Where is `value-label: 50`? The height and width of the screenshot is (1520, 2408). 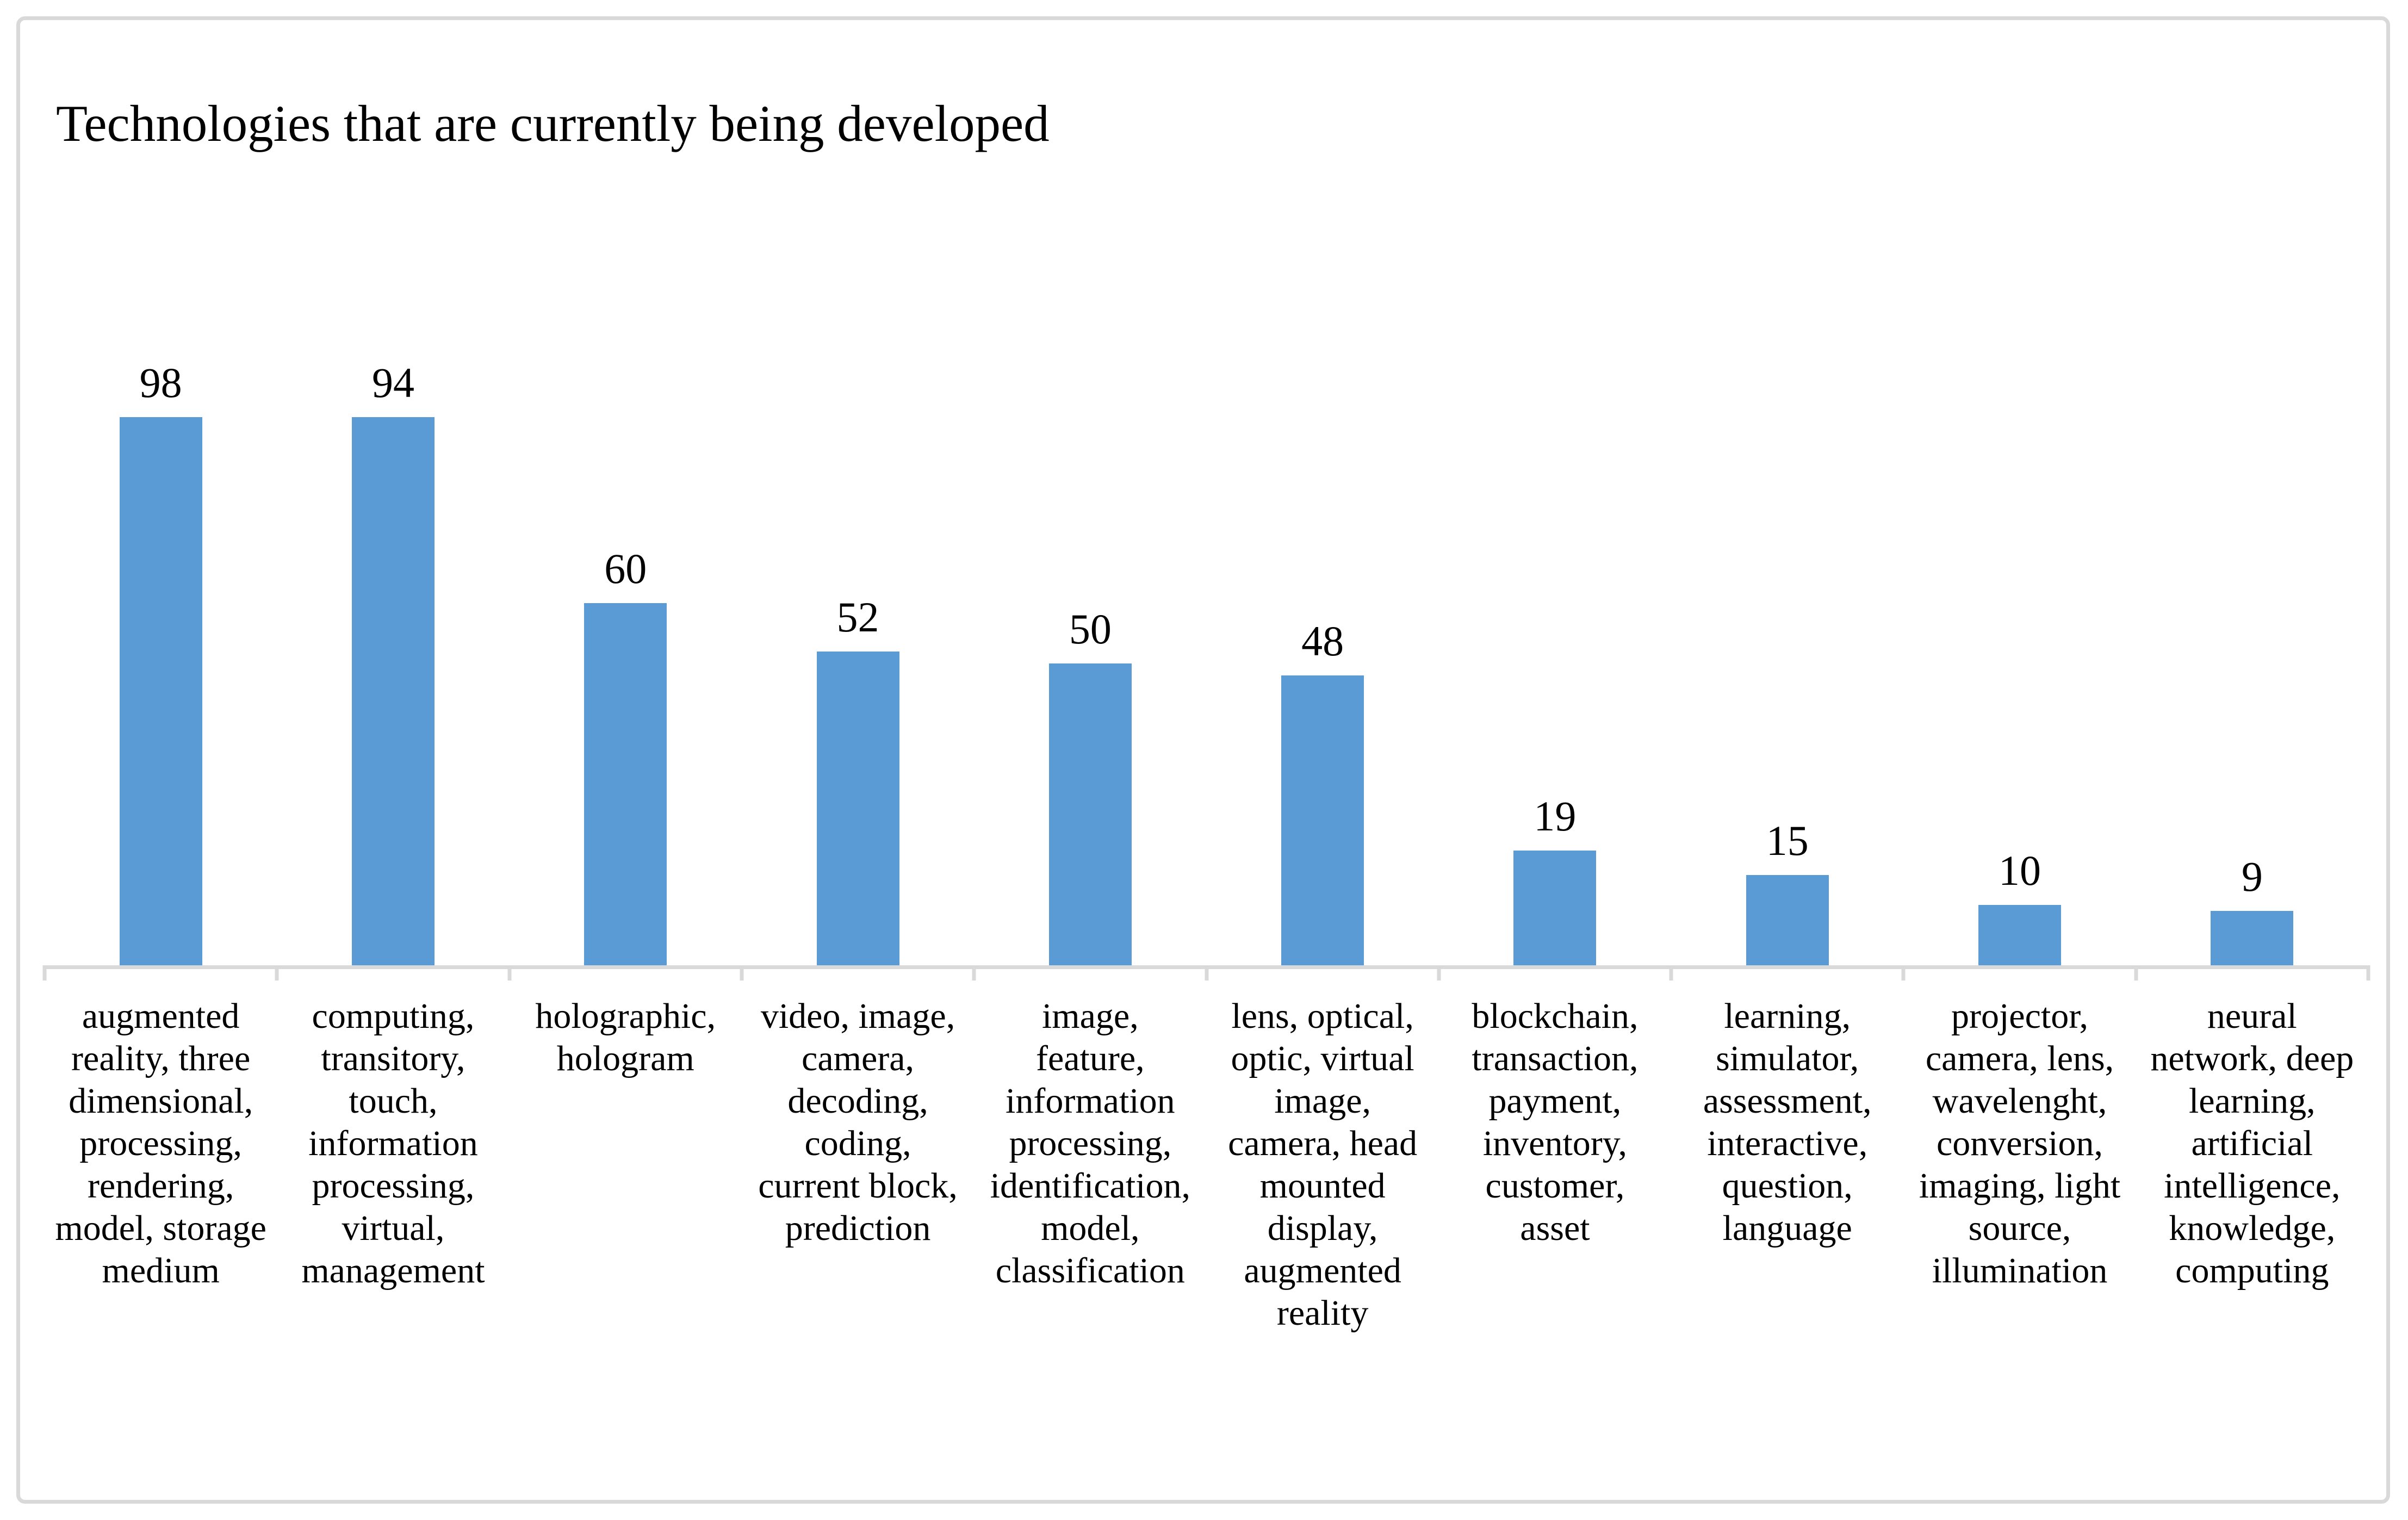
value-label: 50 is located at coordinates (1091, 629).